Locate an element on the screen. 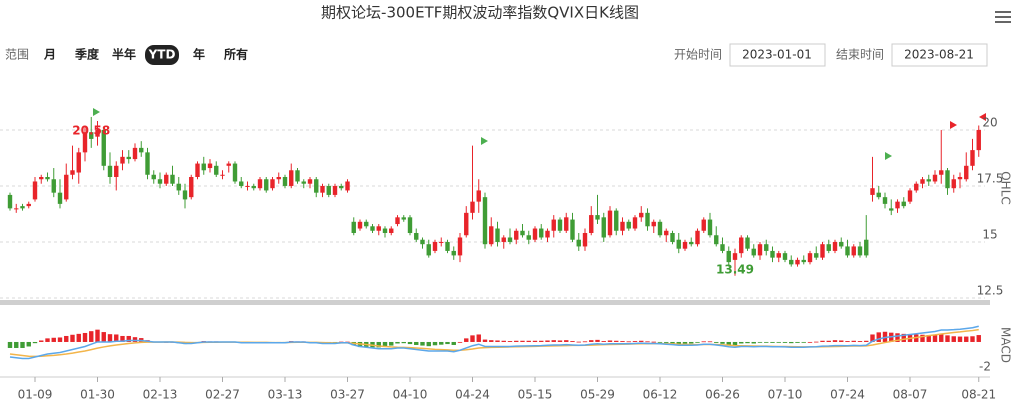 This screenshot has width=1024, height=415. menu-bar is located at coordinates (1003, 17).